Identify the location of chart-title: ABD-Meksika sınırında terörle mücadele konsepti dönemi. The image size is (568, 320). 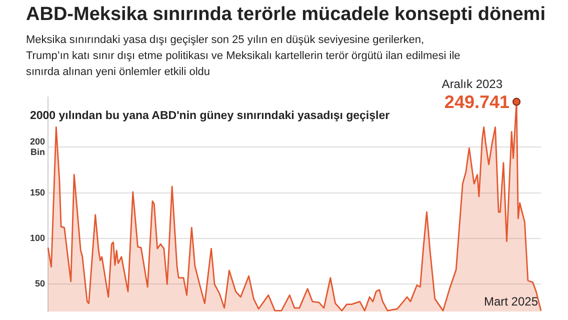
(286, 15).